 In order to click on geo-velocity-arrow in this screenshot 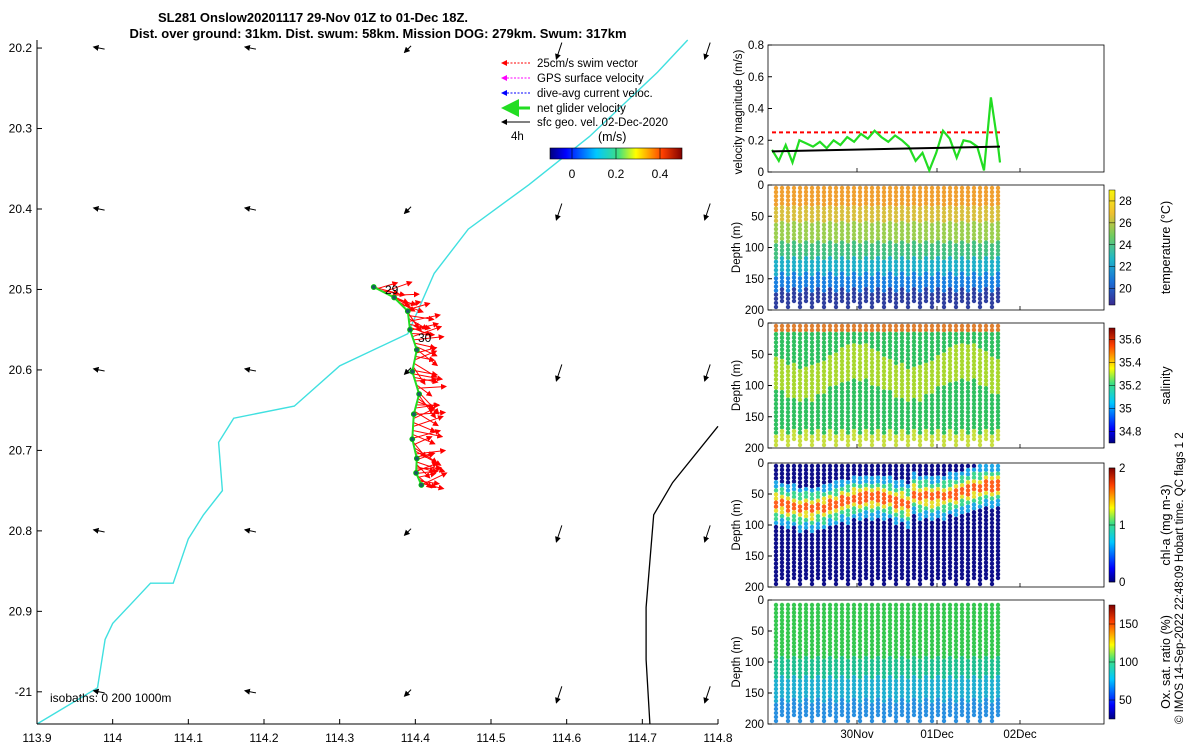, I will do `click(707, 695)`.